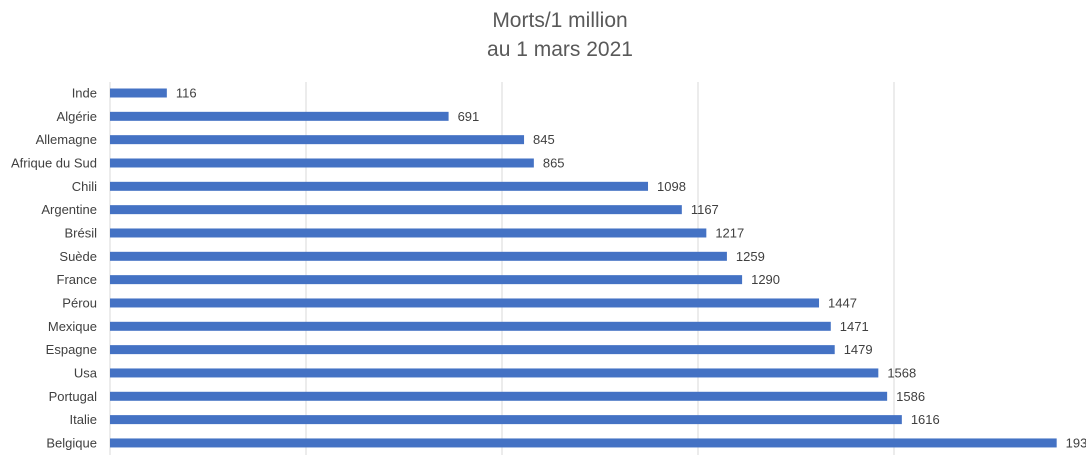 Image resolution: width=1086 pixels, height=467 pixels. Describe the element at coordinates (84, 93) in the screenshot. I see `category-label: Inde` at that location.